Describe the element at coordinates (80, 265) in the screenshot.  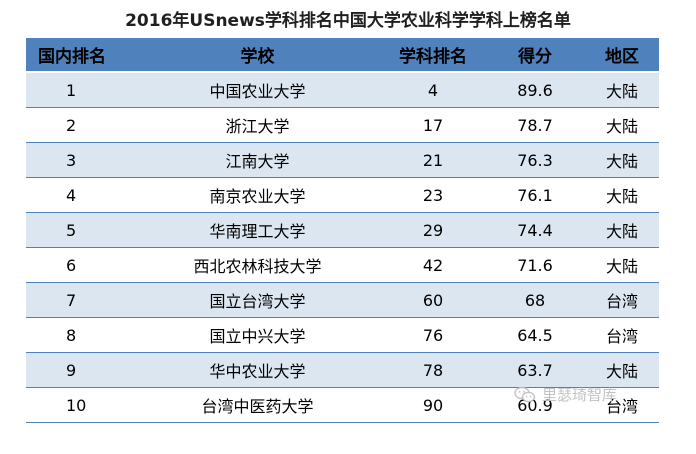
I see `cell-rank: 6` at that location.